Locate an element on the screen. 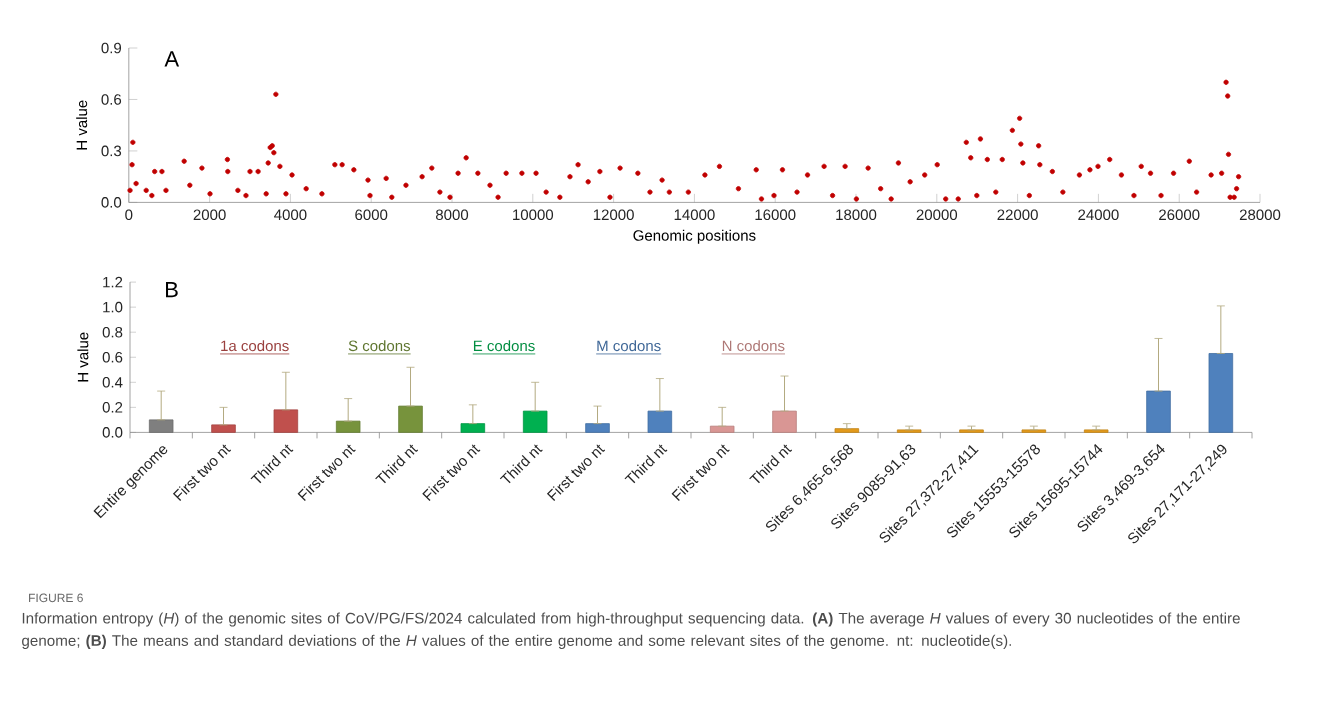  x-tick-label: 28000 is located at coordinates (1260, 215).